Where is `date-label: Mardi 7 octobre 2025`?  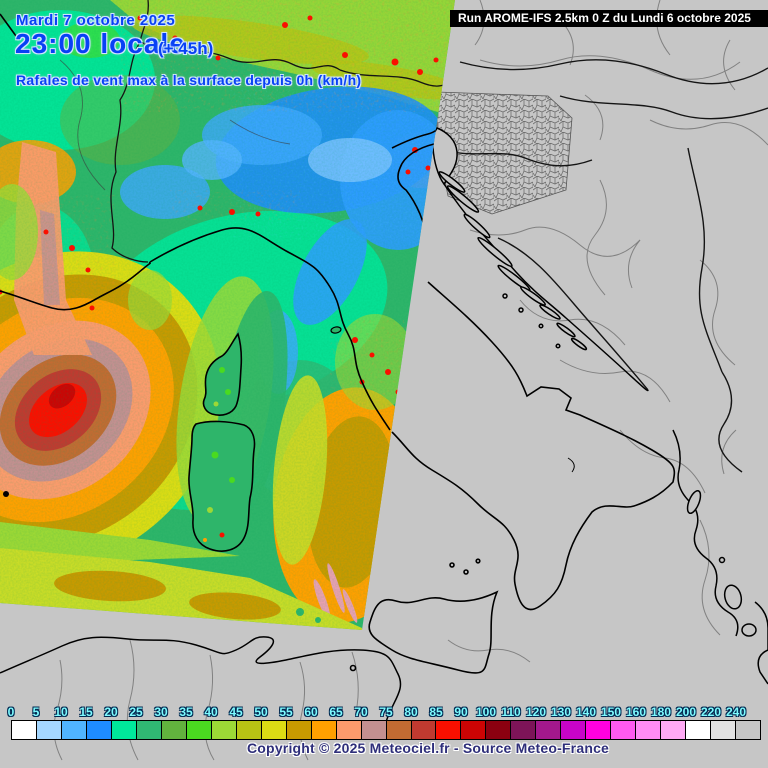 date-label: Mardi 7 octobre 2025 is located at coordinates (96, 20).